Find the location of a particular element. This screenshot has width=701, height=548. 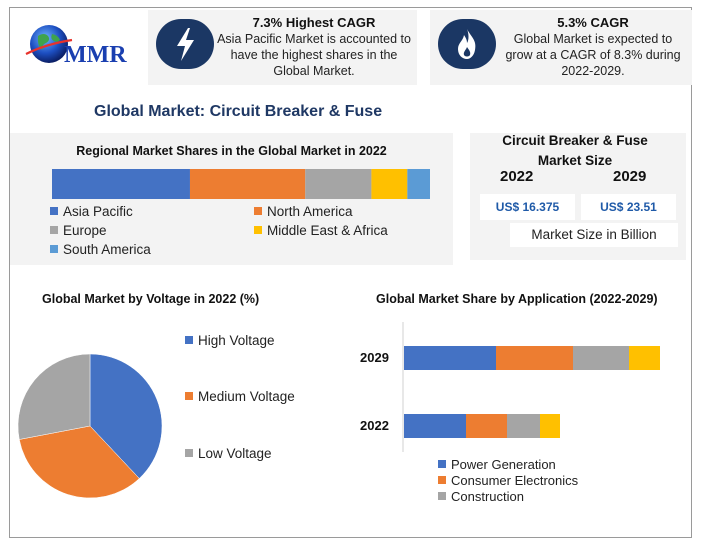

legend-south-america: South America is located at coordinates (100, 249).